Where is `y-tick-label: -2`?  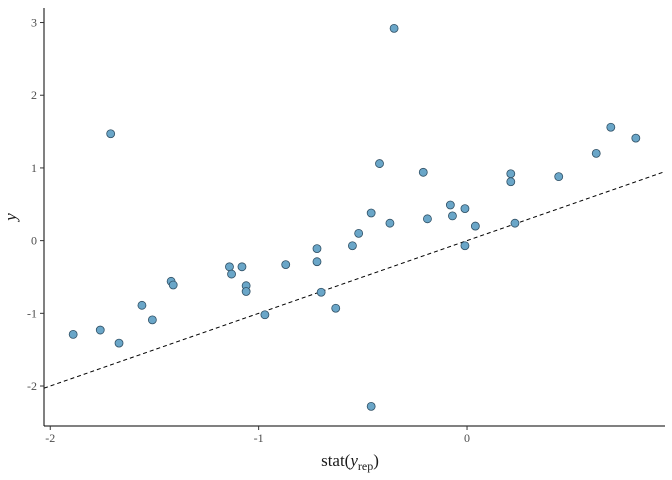
y-tick-label: -2 is located at coordinates (32, 386).